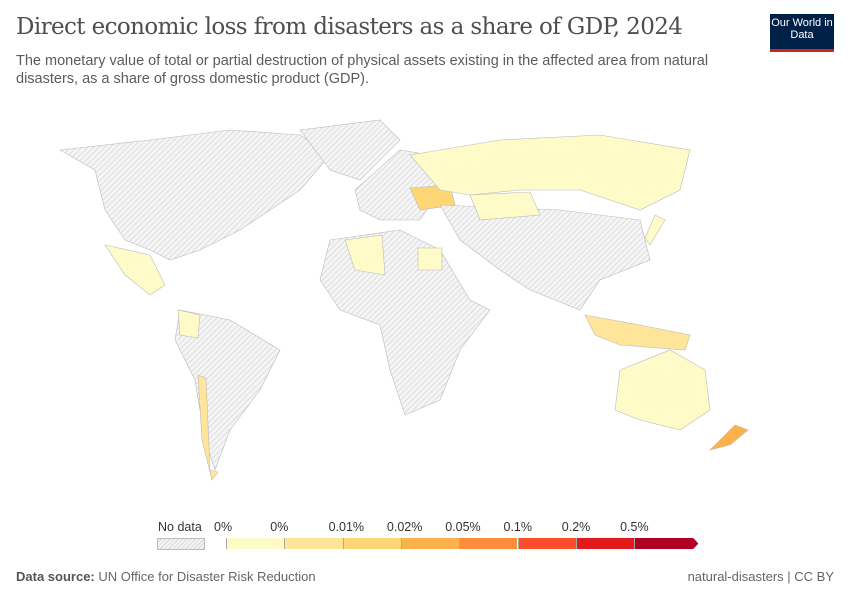  I want to click on legend-tick-label: 0.01%, so click(346, 527).